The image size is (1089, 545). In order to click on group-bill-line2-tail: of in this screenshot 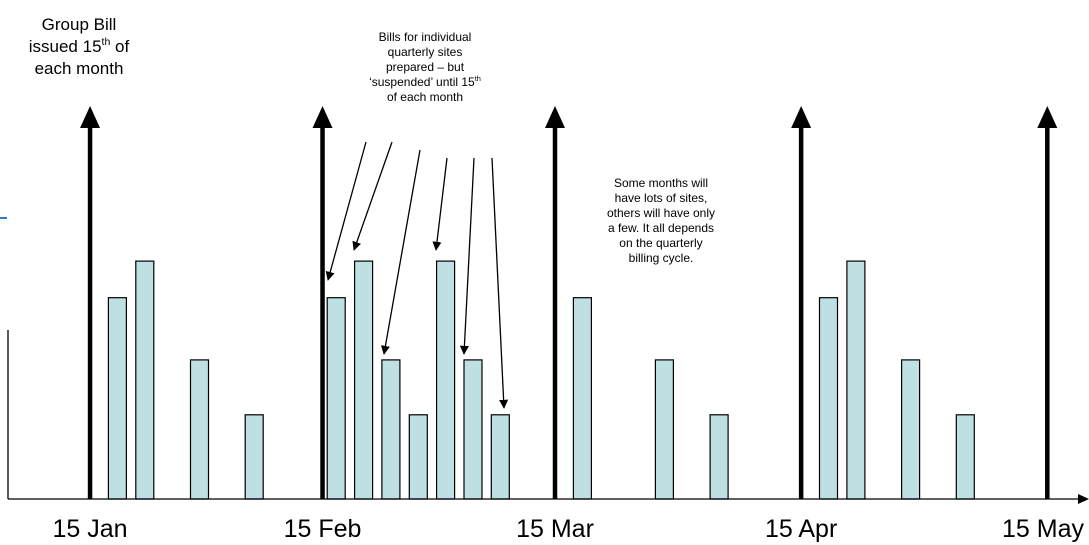, I will do `click(120, 46)`.